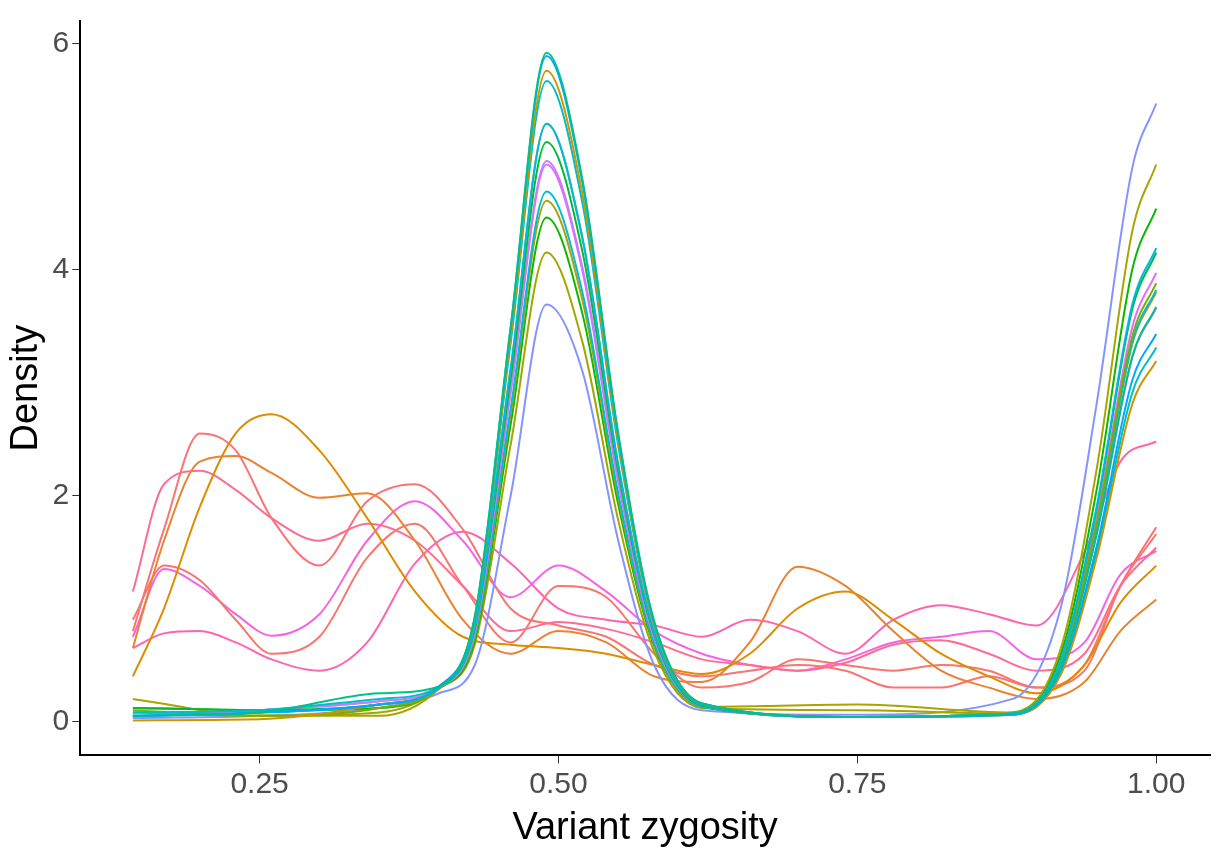 The width and height of the screenshot is (1216, 855). I want to click on y-tick-label: 2, so click(61, 493).